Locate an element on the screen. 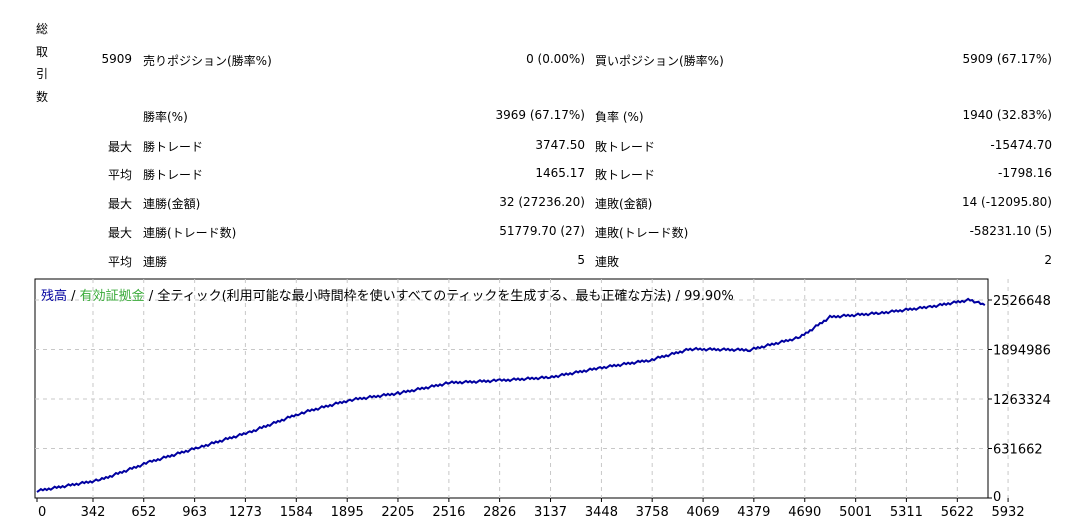 This screenshot has width=1084, height=528. x-tick-label: 2826 is located at coordinates (499, 512).